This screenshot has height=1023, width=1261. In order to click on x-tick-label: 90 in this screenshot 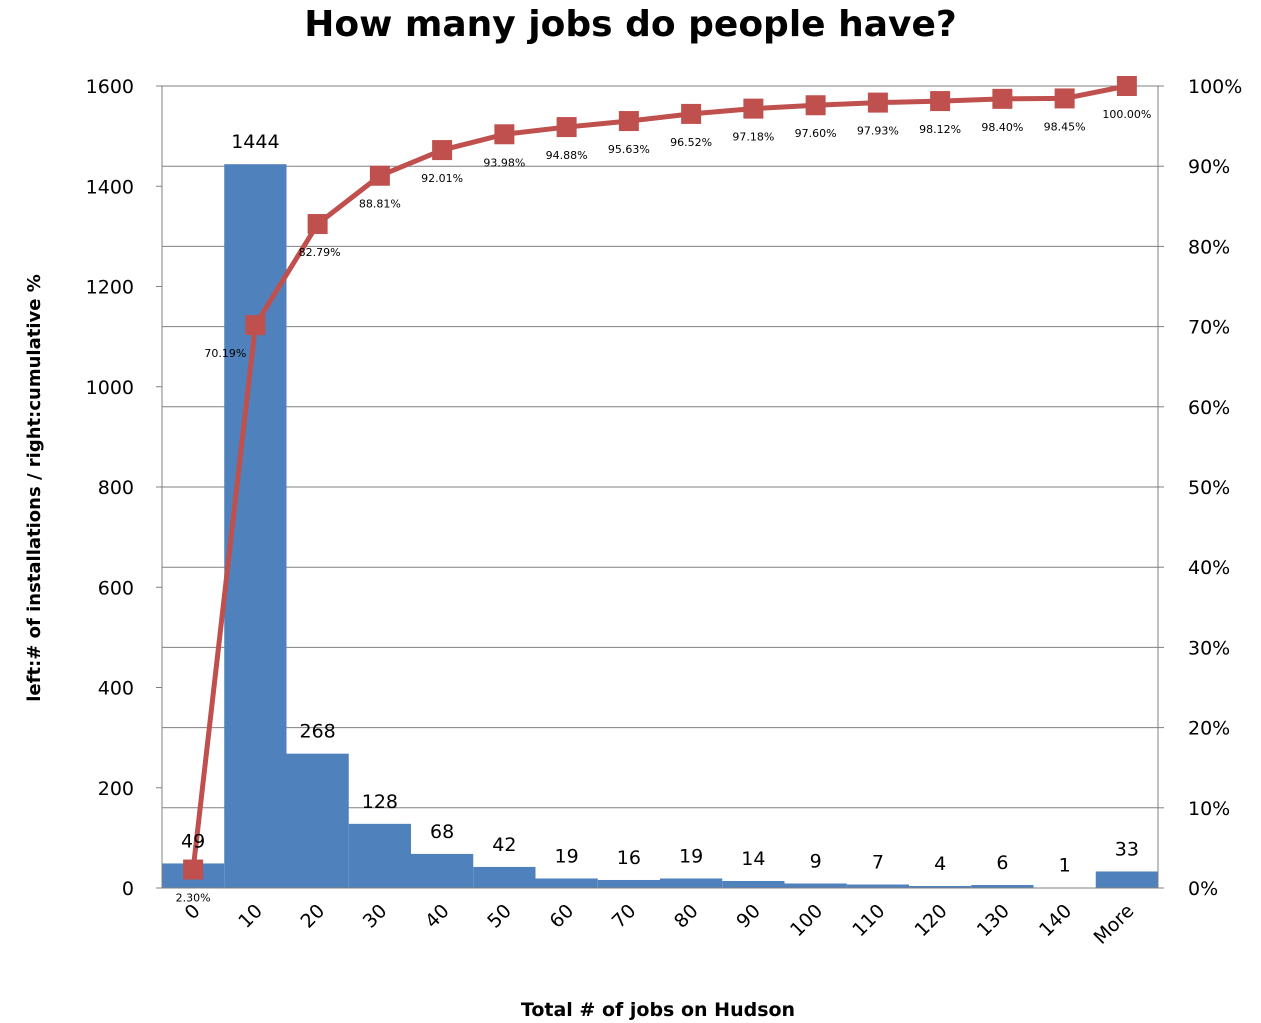, I will do `click(748, 916)`.